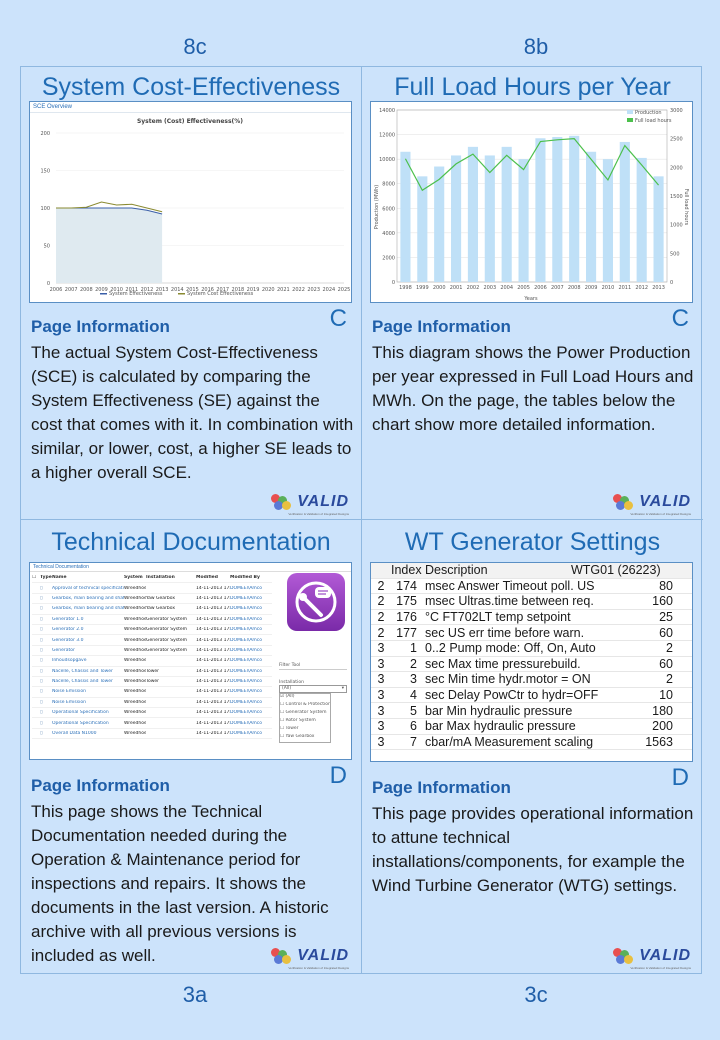 The width and height of the screenshot is (720, 1040). I want to click on column-header: WTG01 (26223), so click(616, 570).